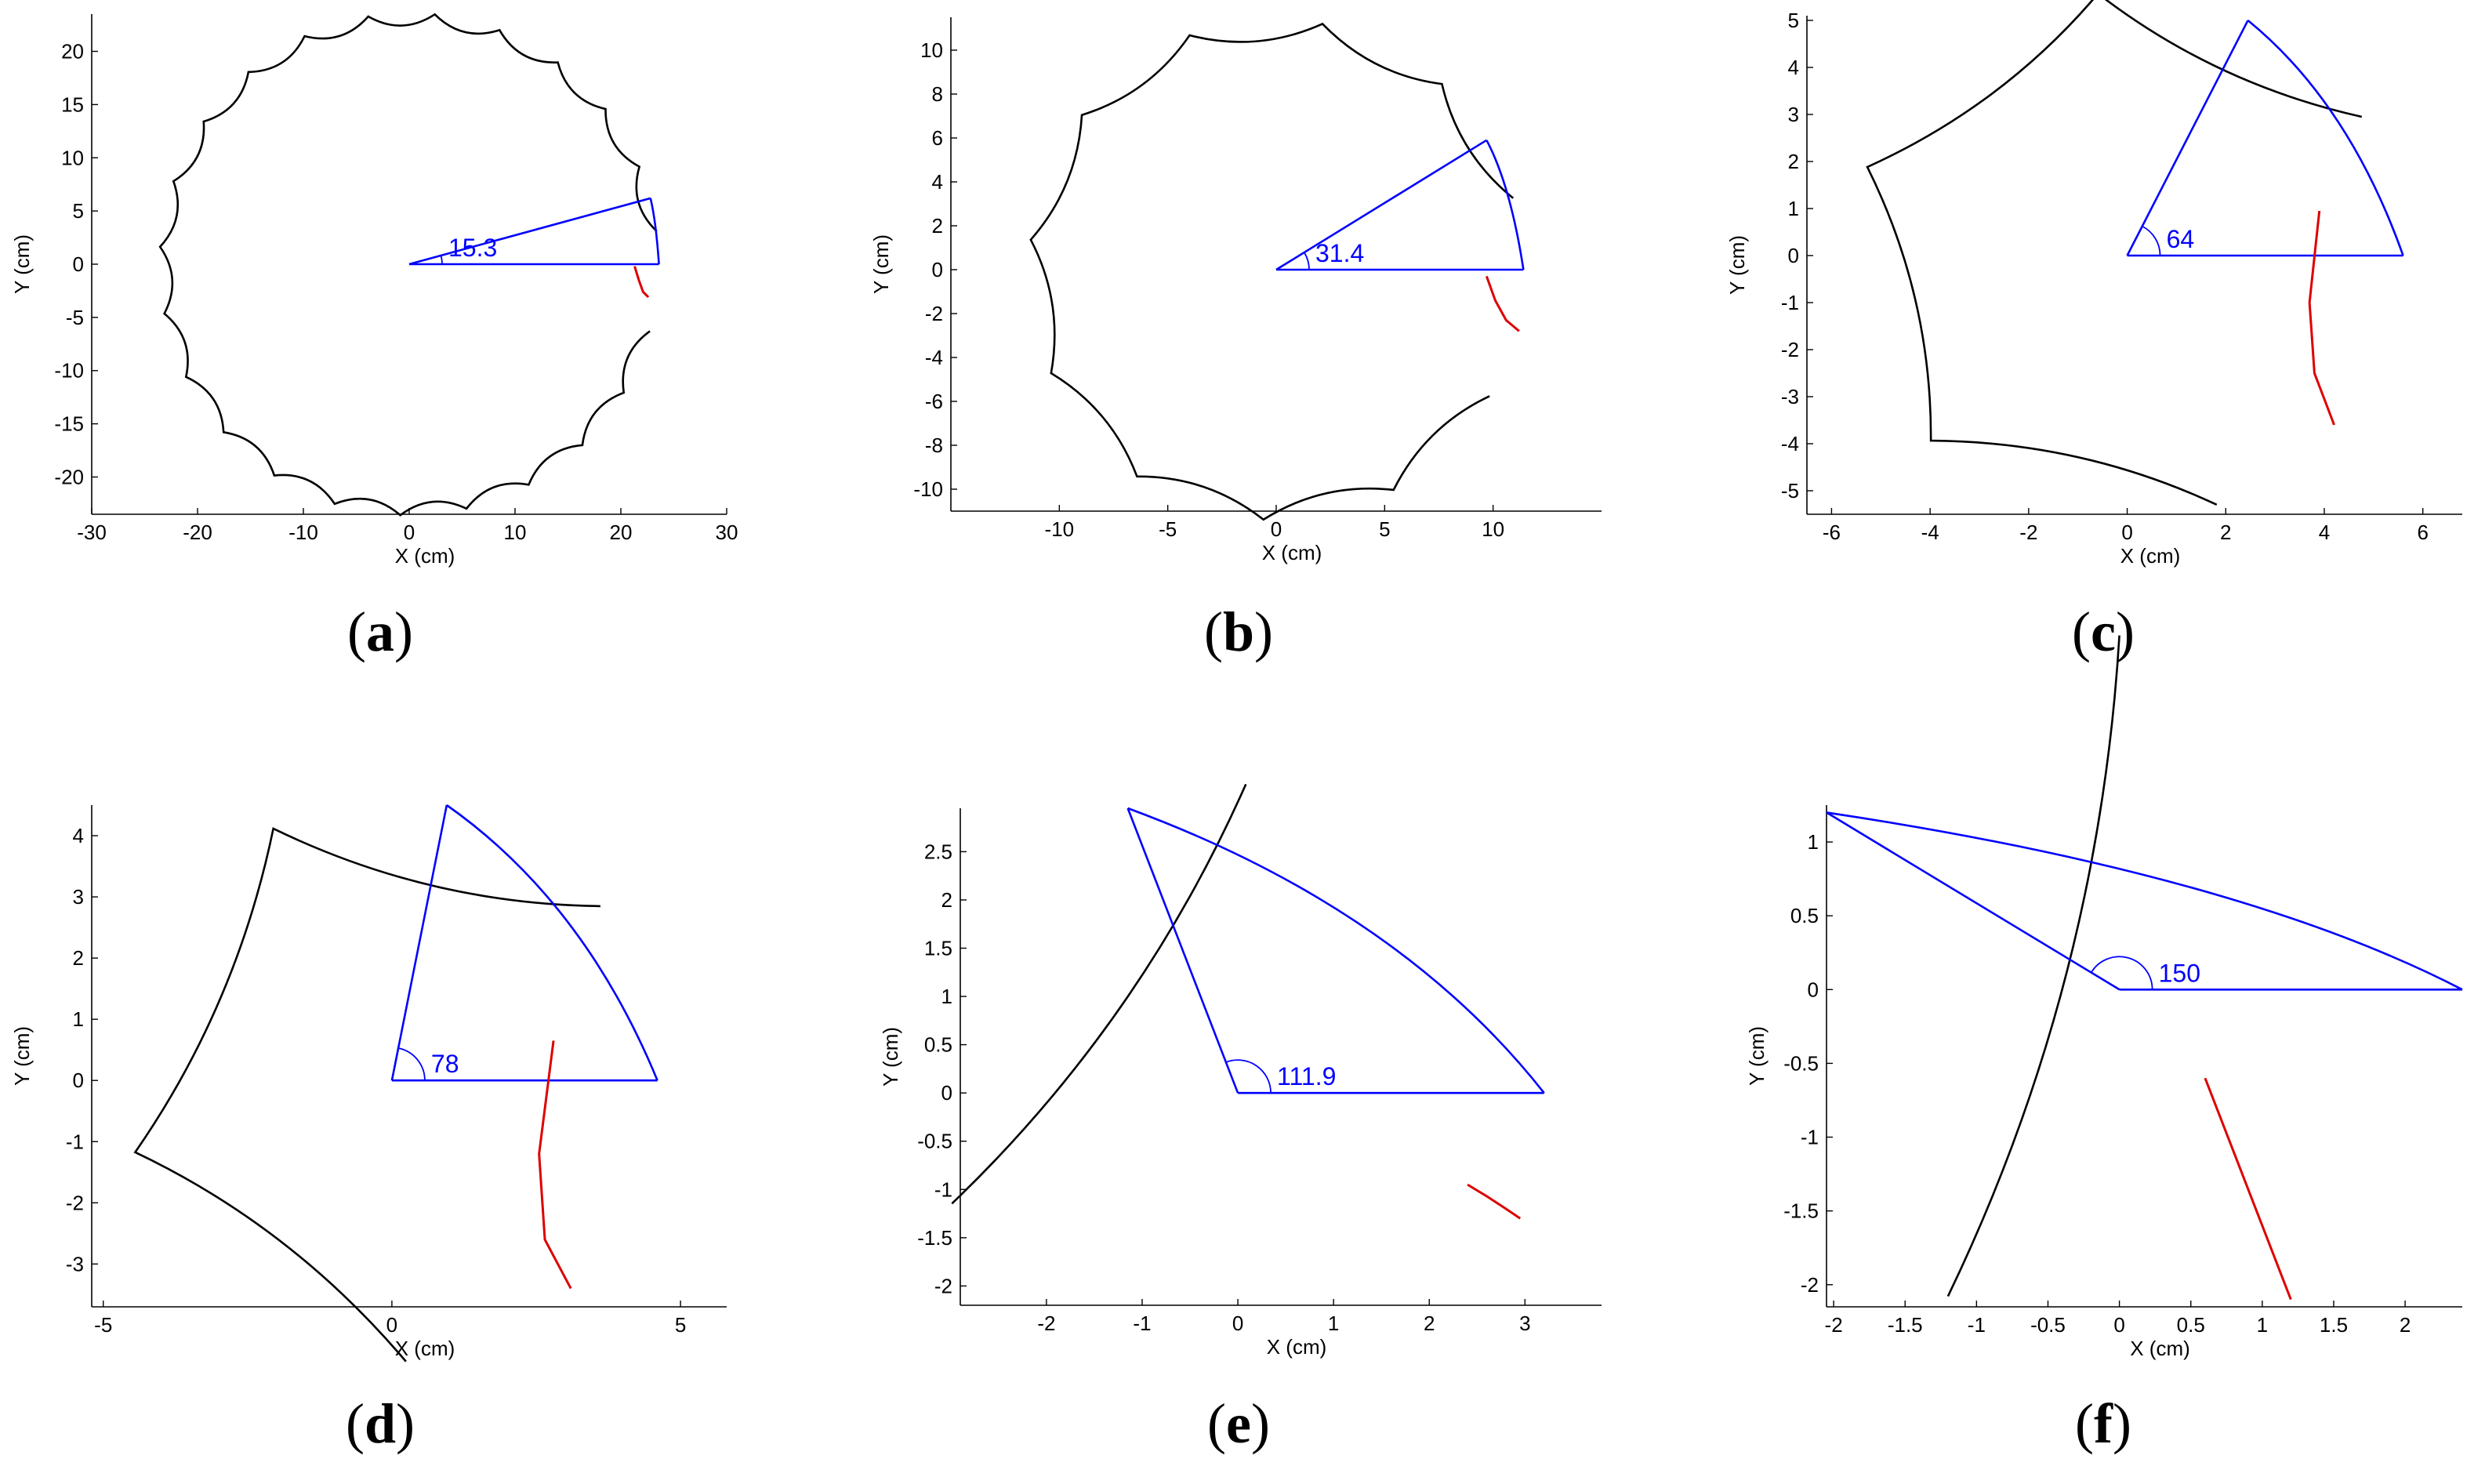 The width and height of the screenshot is (2485, 1484). What do you see at coordinates (92, 532) in the screenshot?
I see `x-tick-label: -30` at bounding box center [92, 532].